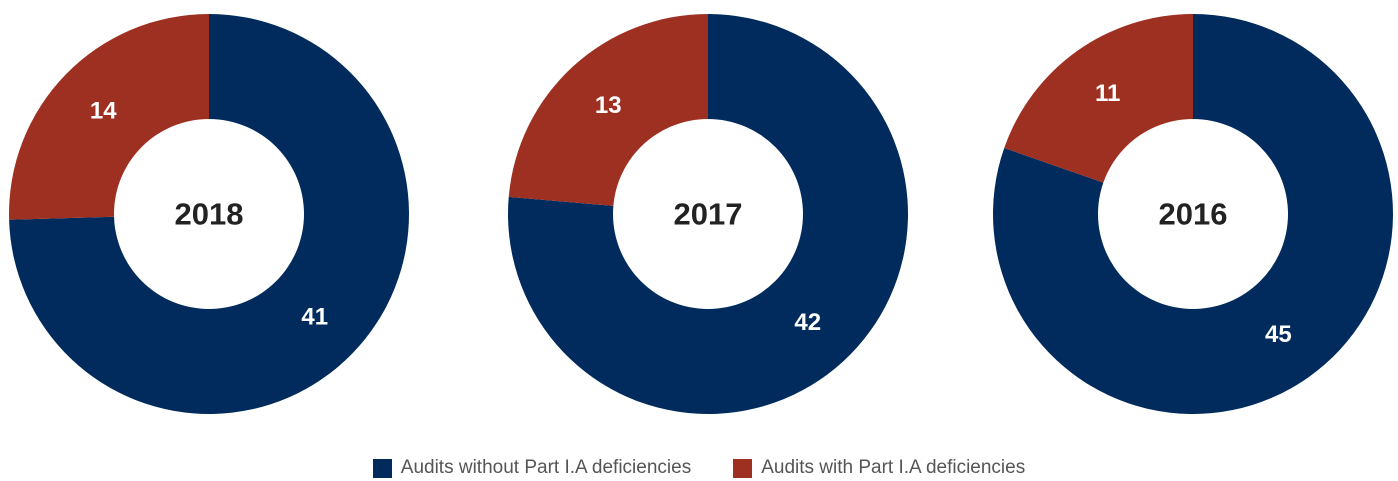  I want to click on value-label-without-2018: 41, so click(314, 316).